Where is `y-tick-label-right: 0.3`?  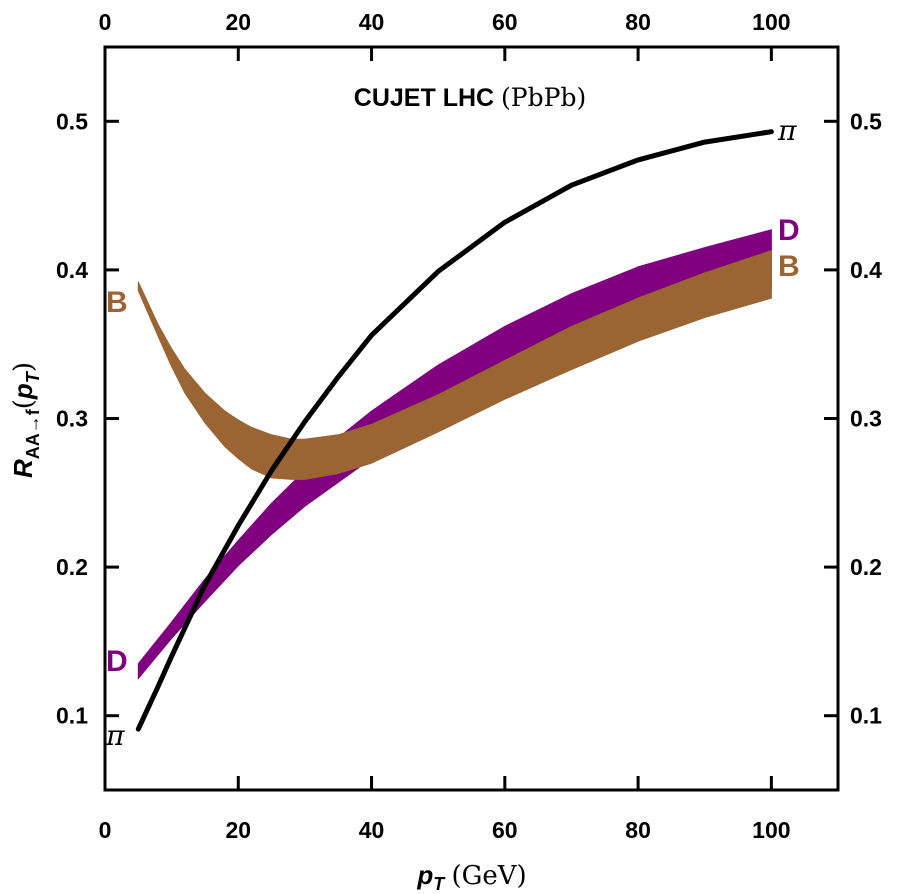
y-tick-label-right: 0.3 is located at coordinates (866, 419).